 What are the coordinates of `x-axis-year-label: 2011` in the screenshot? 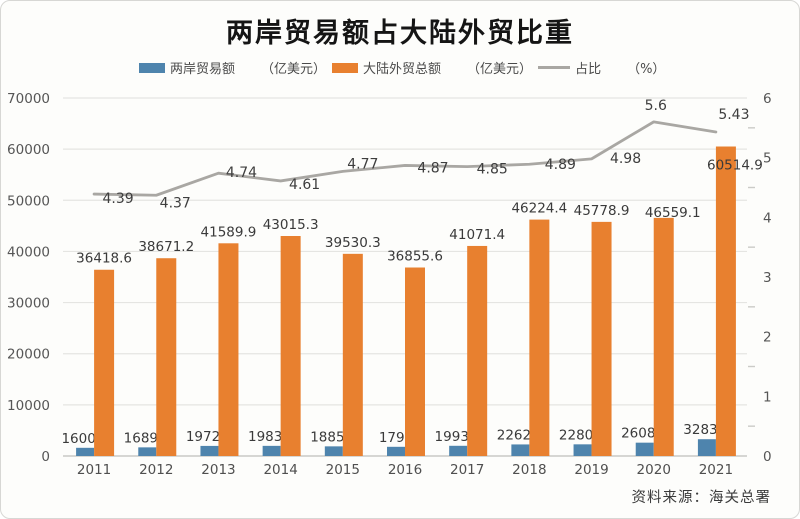 It's located at (94, 470).